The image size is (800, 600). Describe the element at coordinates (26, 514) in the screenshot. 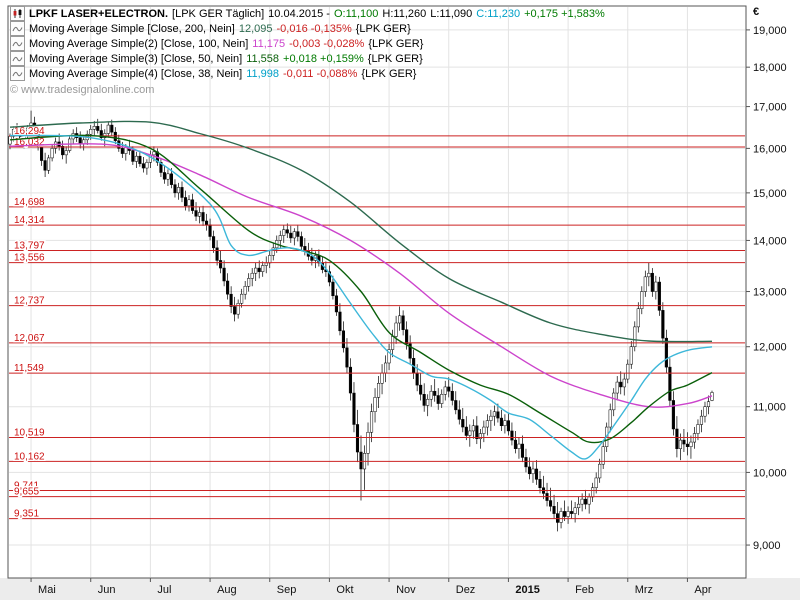

I see `level-label: 9,351` at that location.